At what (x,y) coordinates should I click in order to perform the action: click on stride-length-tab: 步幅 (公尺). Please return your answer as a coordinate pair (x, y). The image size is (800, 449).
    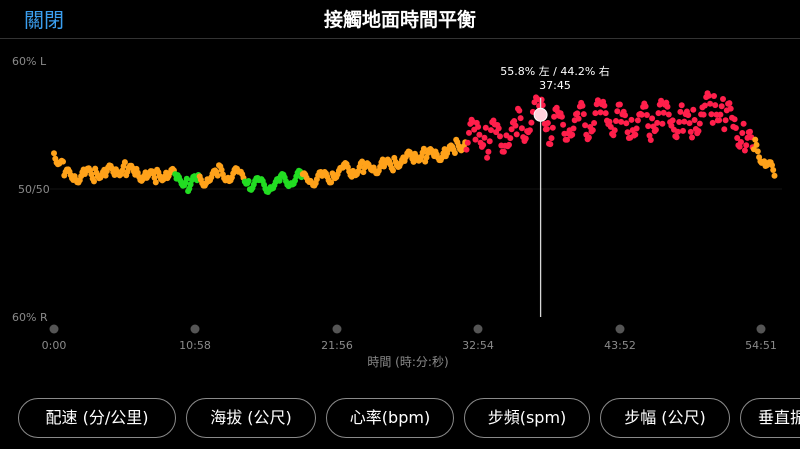
    Looking at the image, I should click on (665, 418).